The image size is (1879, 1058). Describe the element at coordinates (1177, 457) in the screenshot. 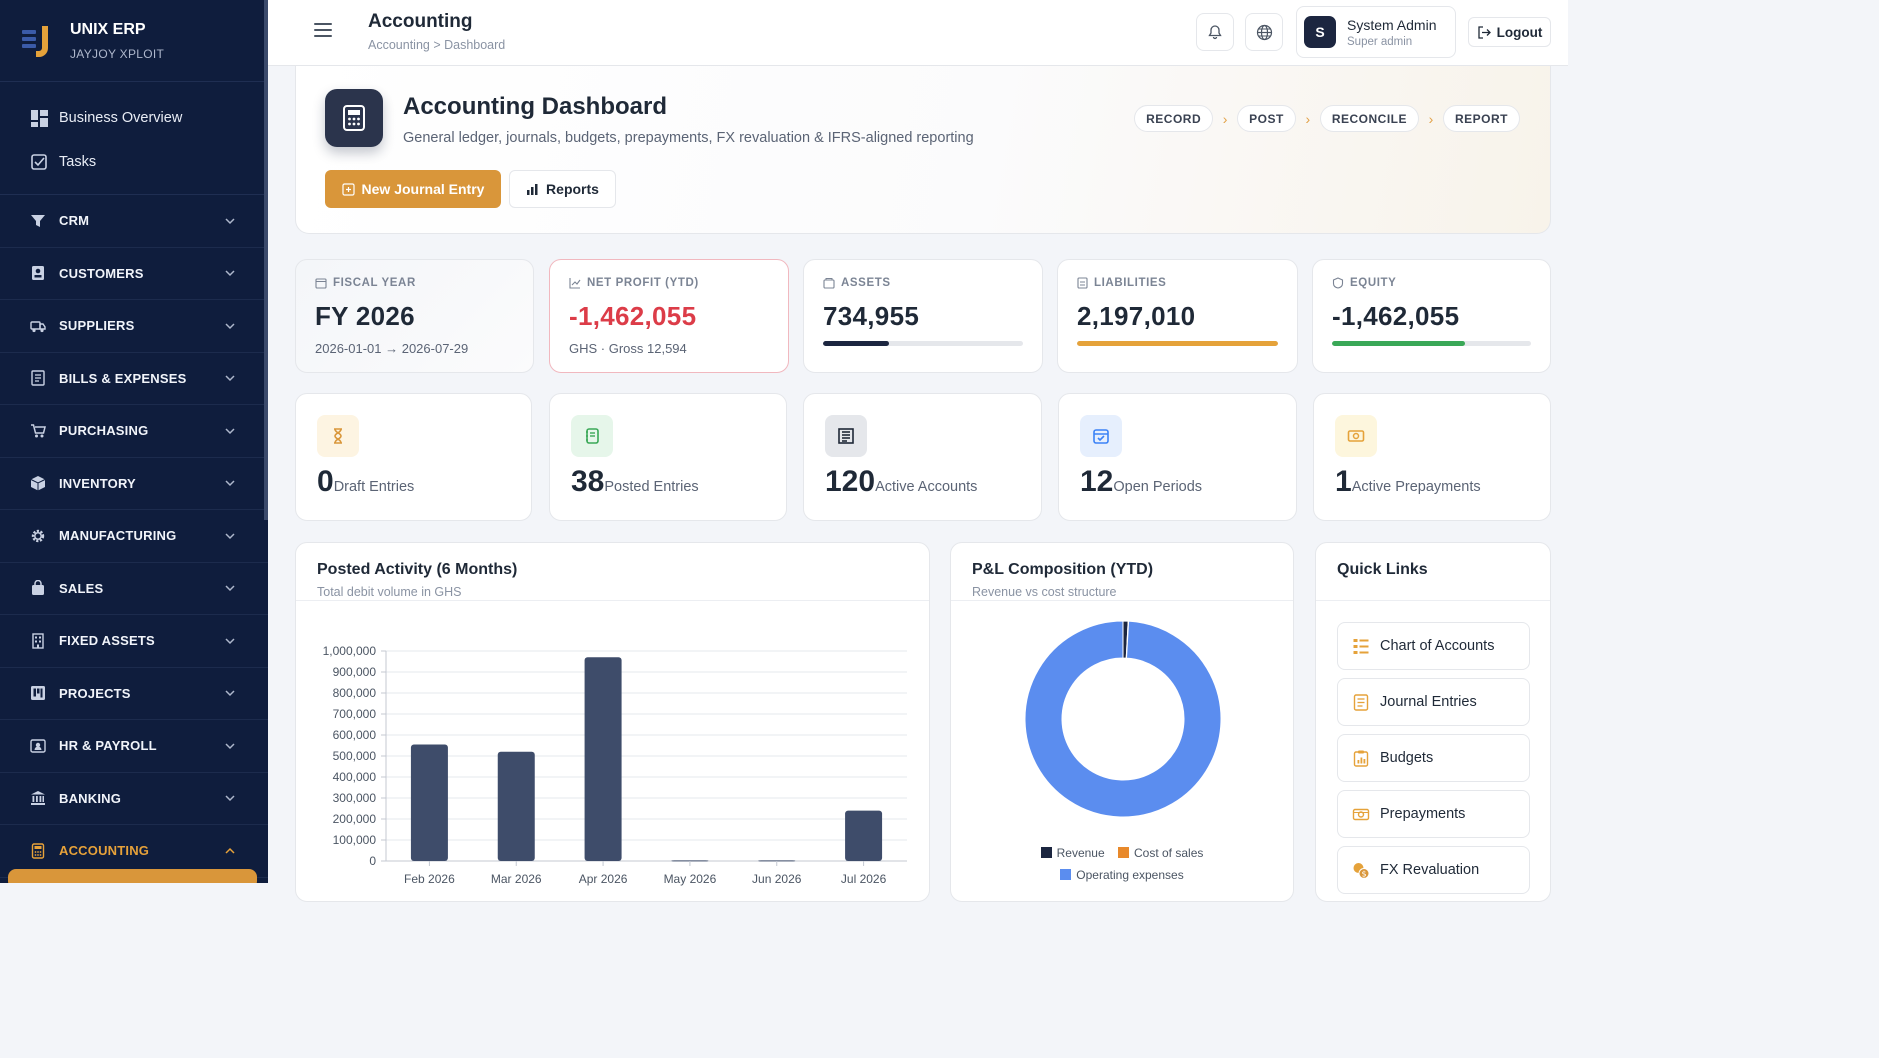

I see `stat-card-open-periods: 12 Open Periods` at that location.